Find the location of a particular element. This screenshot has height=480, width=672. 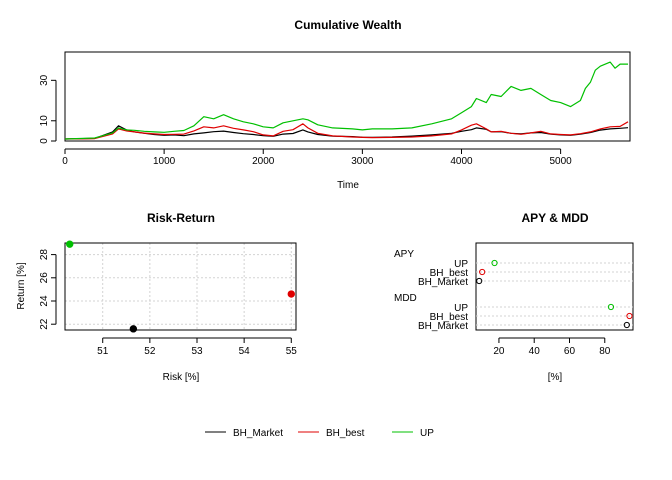

wealth-line-up is located at coordinates (346, 100).